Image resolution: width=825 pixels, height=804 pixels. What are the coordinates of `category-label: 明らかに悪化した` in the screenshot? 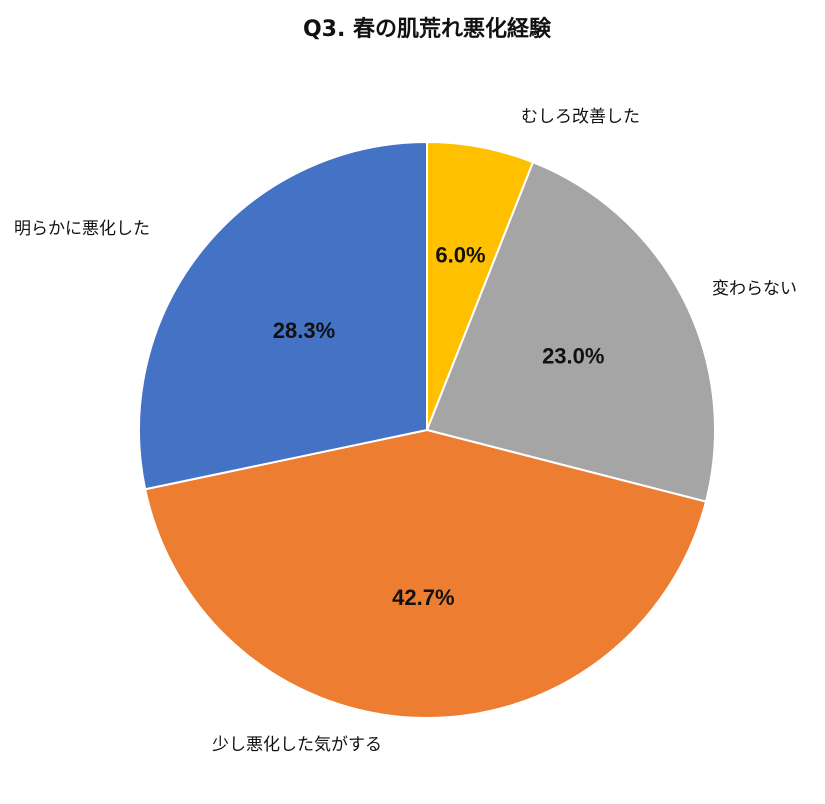 It's located at (82, 229).